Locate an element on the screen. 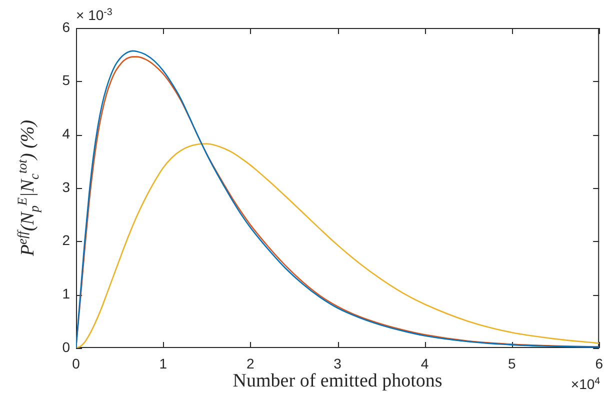 This screenshot has height=401, width=611. y-tick-label: 5 is located at coordinates (66, 80).